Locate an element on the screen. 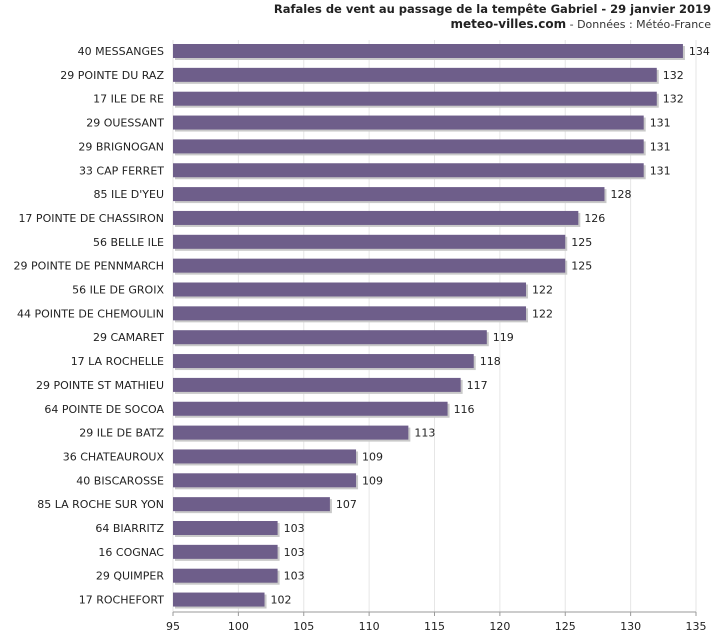 This screenshot has width=715, height=640. category-label: 40 MESSANGES is located at coordinates (121, 51).